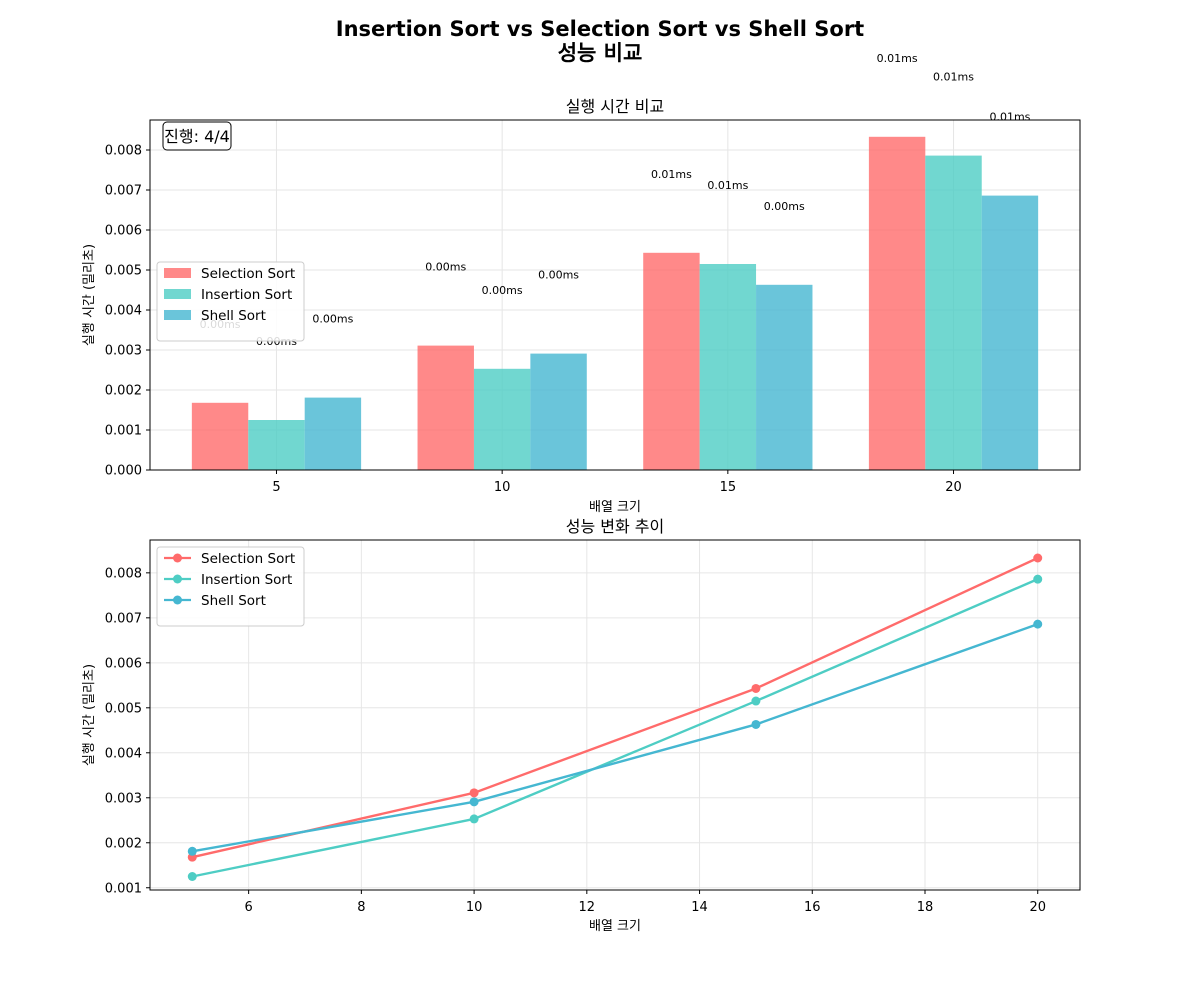  What do you see at coordinates (123, 431) in the screenshot?
I see `bar-y-tick-label: 0.001` at bounding box center [123, 431].